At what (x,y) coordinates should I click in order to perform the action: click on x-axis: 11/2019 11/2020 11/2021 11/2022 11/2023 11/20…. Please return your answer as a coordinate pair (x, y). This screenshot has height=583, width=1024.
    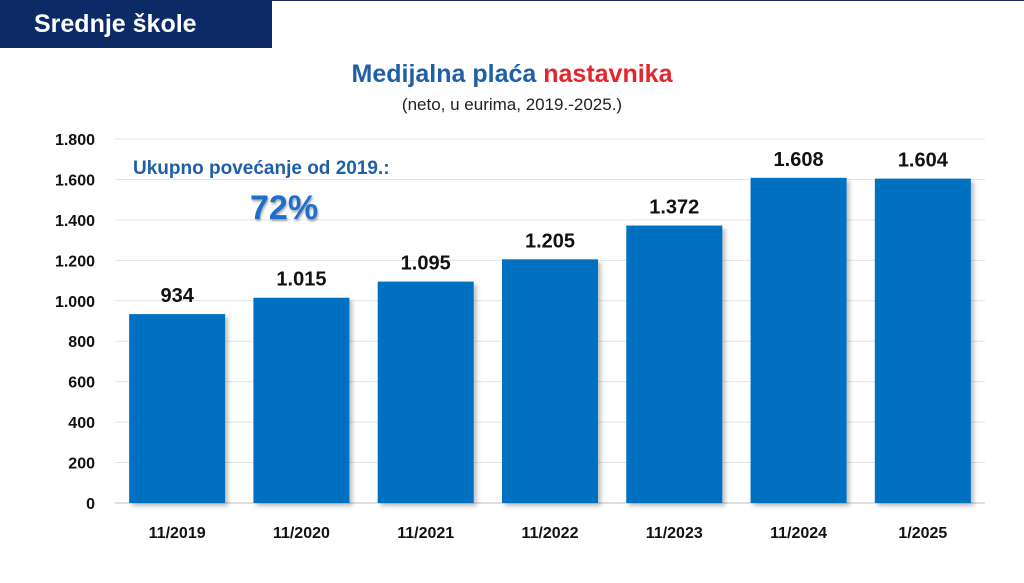
    Looking at the image, I should click on (548, 533).